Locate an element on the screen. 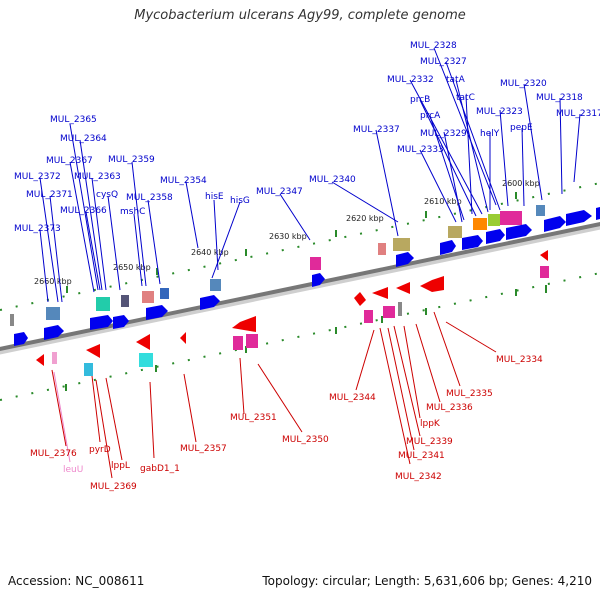  gene-label-tatC: tatC is located at coordinates (465, 98).